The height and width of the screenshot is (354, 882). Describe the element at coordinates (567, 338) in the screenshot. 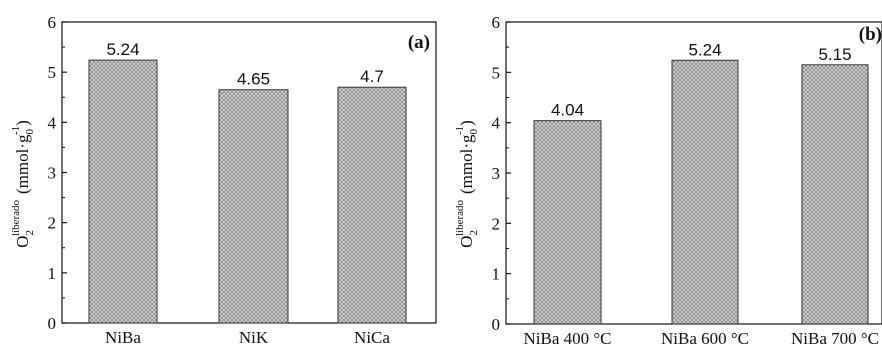

I see `x-tick-label: NiBa 400 °C` at that location.